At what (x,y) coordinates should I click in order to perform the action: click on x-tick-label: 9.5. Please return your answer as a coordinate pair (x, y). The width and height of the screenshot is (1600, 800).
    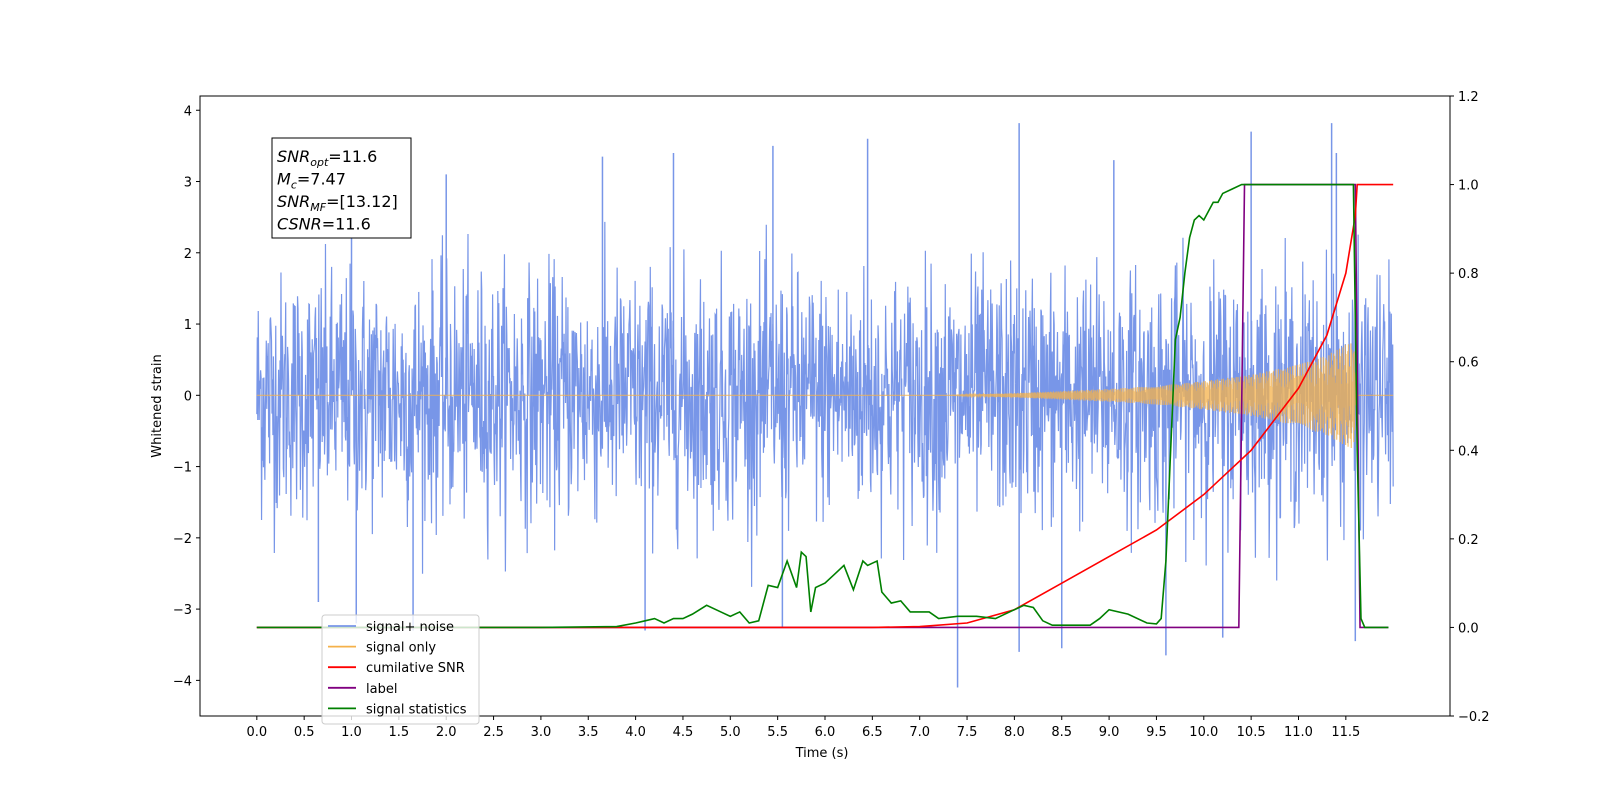
    Looking at the image, I should click on (1156, 732).